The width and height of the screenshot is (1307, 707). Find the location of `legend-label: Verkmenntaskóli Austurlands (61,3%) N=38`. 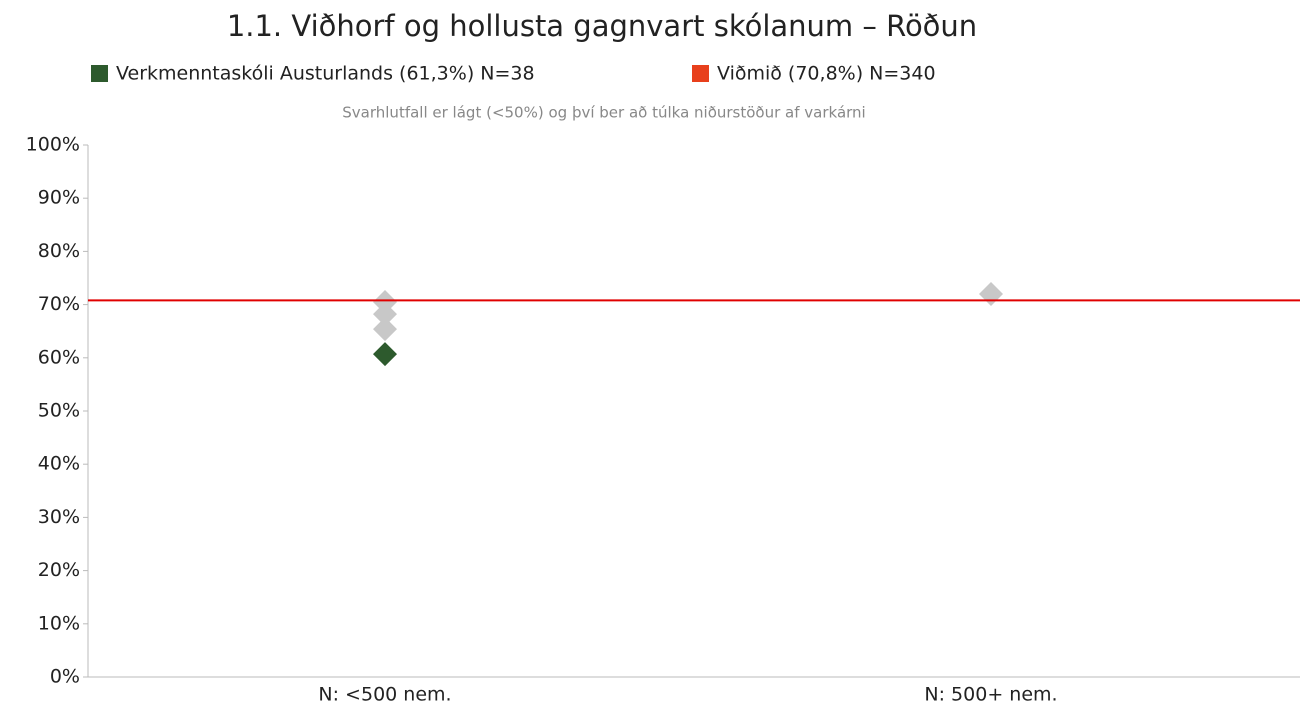

legend-label: Verkmenntaskóli Austurlands (61,3%) N=38 is located at coordinates (325, 74).